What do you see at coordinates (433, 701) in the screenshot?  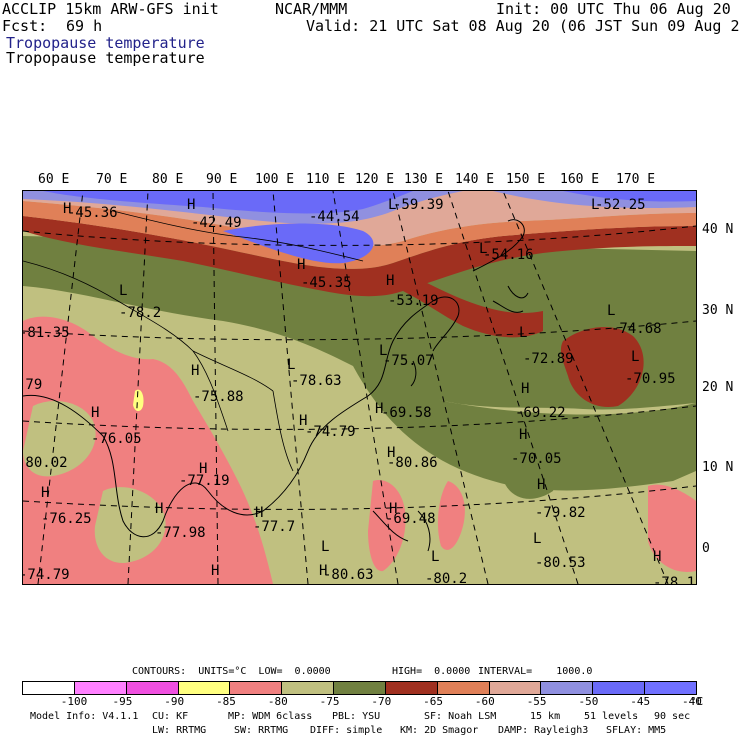 I see `colorbar-tick-label: -65` at bounding box center [433, 701].